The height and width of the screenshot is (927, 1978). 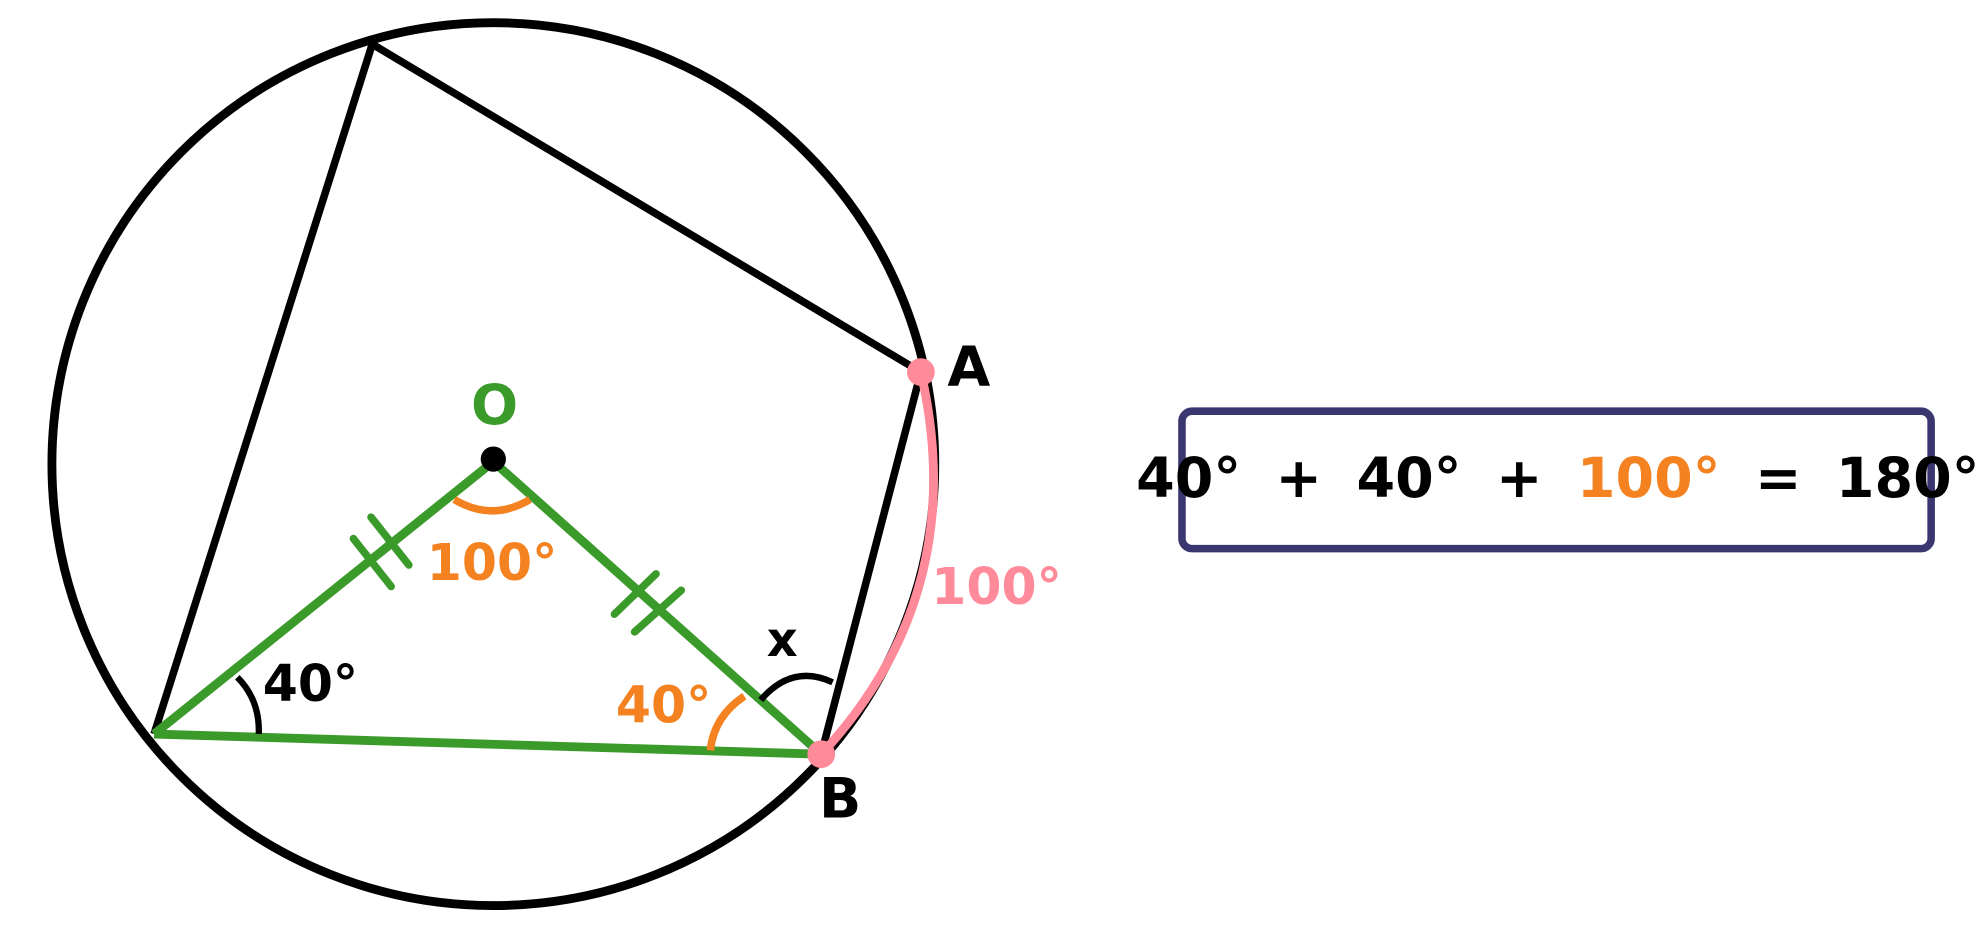 I want to click on label-x: x, so click(x=782, y=640).